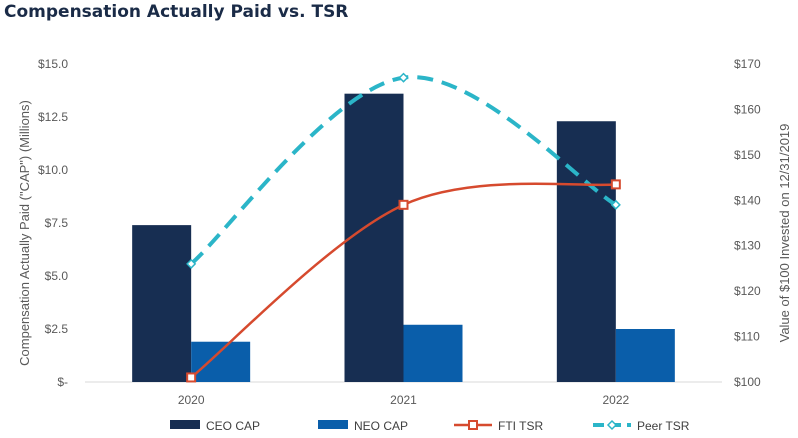 The height and width of the screenshot is (438, 798). What do you see at coordinates (520, 426) in the screenshot?
I see `legend-fti-tsr-label: FTI TSR` at bounding box center [520, 426].